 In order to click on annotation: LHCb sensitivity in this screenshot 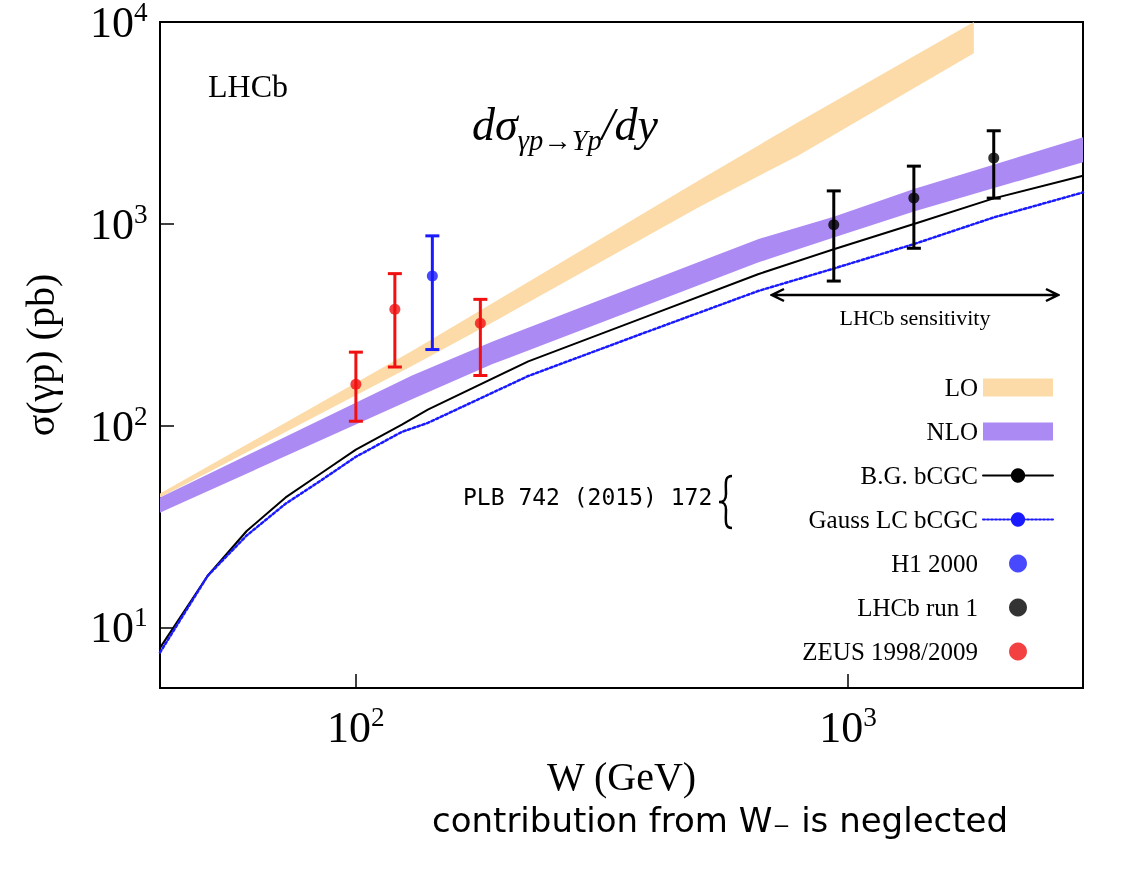, I will do `click(915, 318)`.